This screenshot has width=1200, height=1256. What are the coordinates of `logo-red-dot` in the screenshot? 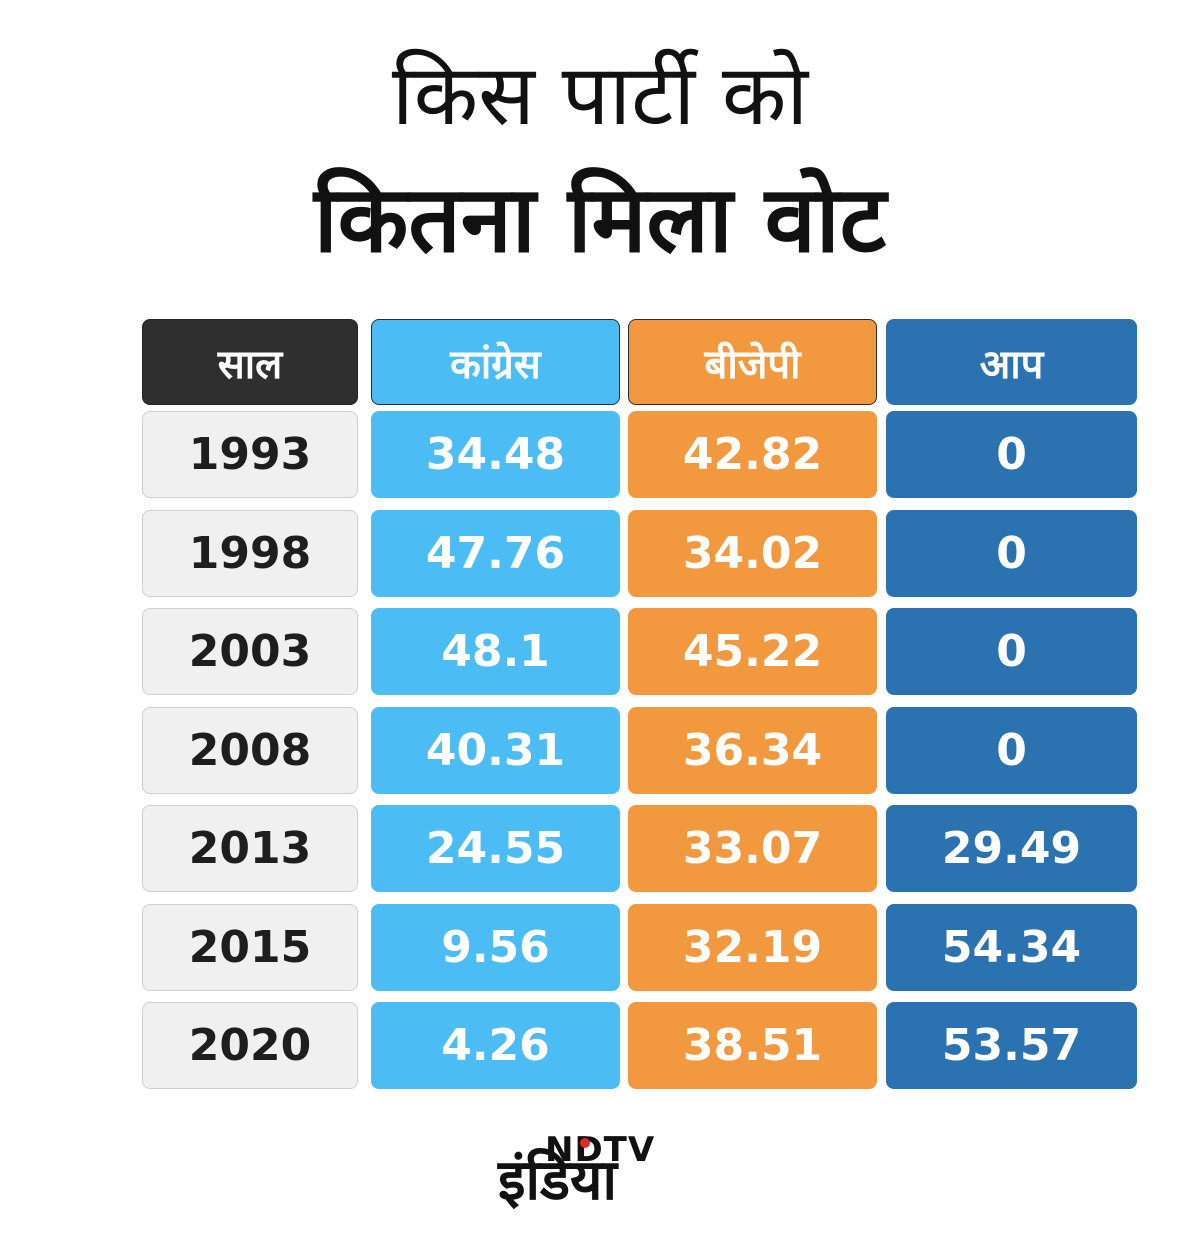 It's located at (585, 1143).